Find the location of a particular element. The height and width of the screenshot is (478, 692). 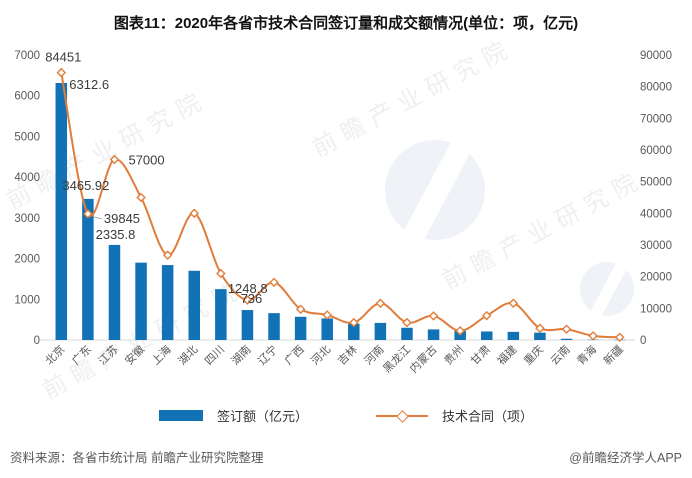

credit-text: @前瞻经济学人APP is located at coordinates (625, 458).